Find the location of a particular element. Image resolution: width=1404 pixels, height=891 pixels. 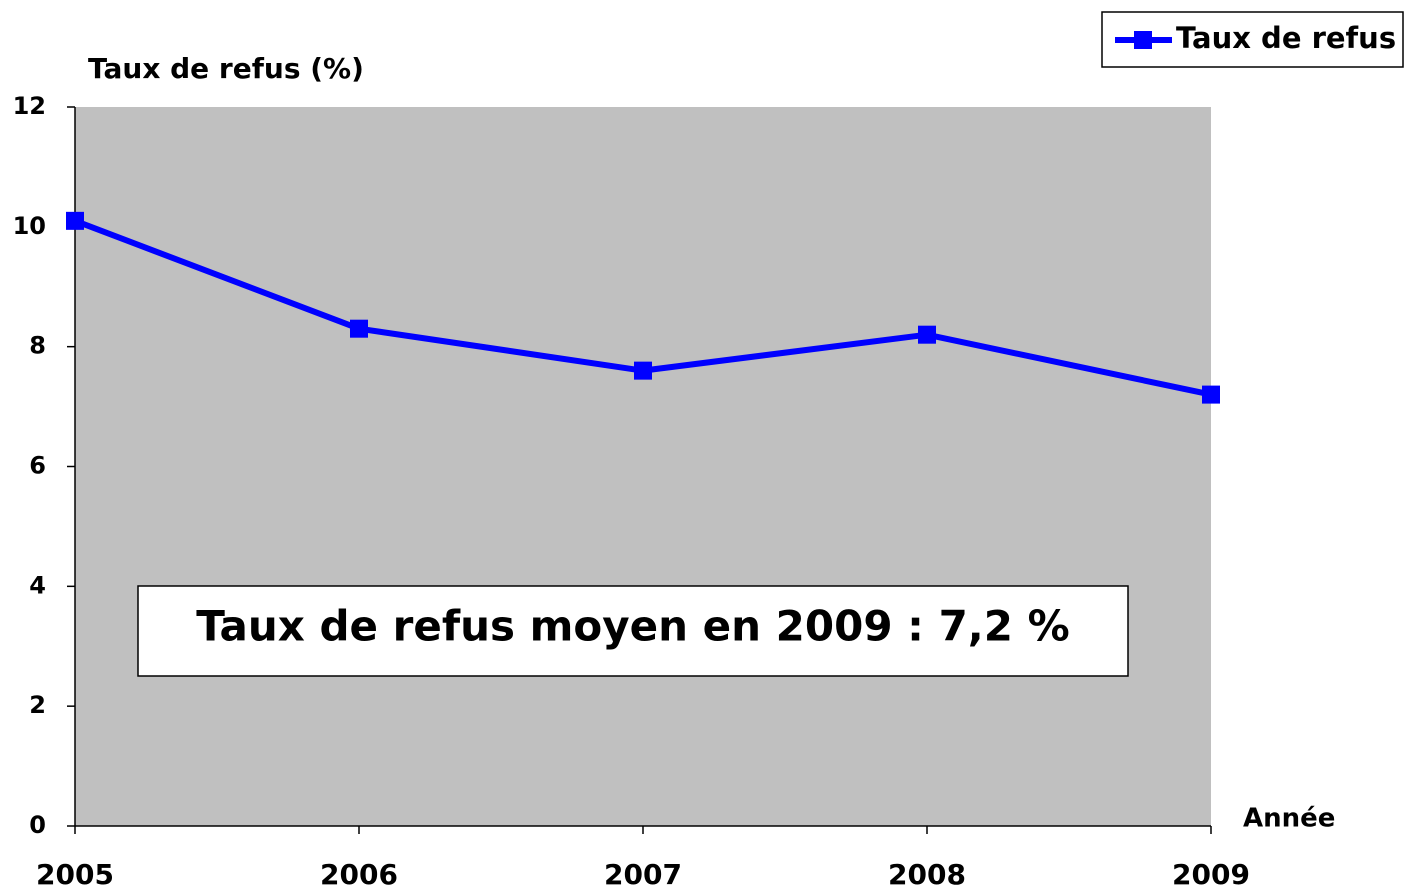

y-tick-label: 6 is located at coordinates (37, 466).